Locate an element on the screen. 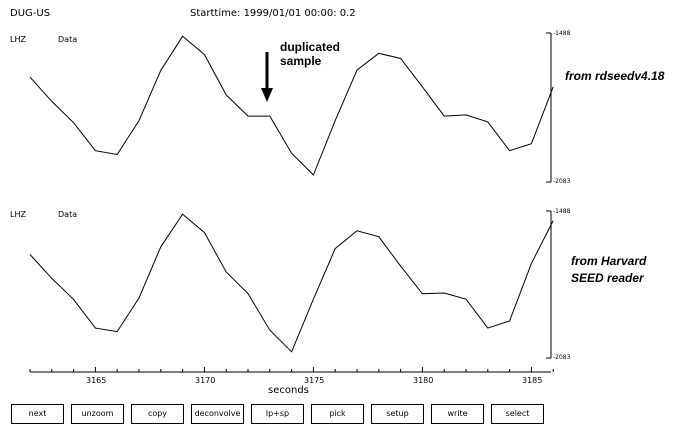  copy-button: copy is located at coordinates (157, 414).